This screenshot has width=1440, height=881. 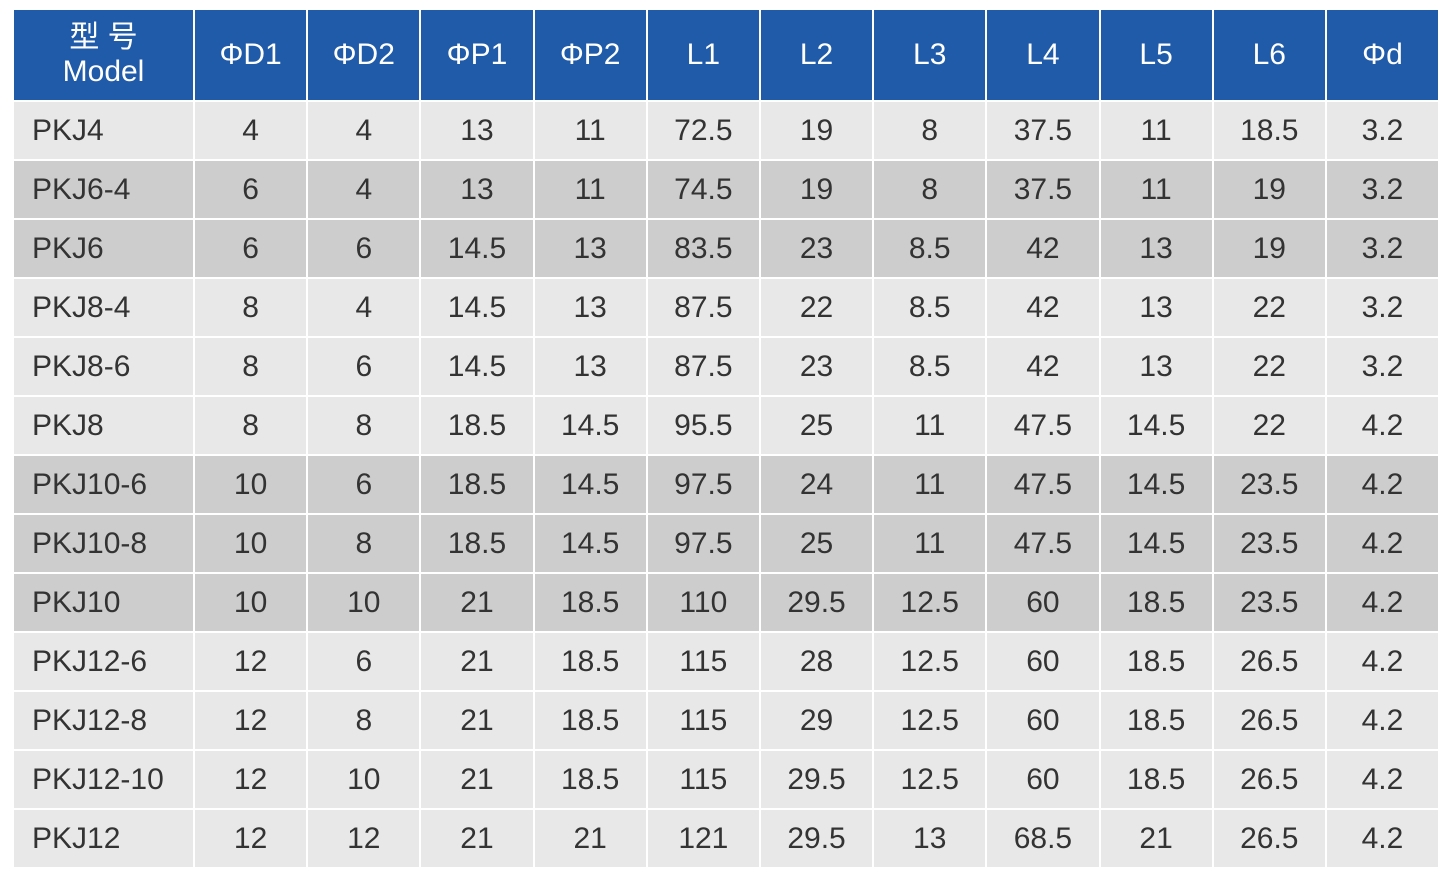 What do you see at coordinates (703, 602) in the screenshot?
I see `cell: 110` at bounding box center [703, 602].